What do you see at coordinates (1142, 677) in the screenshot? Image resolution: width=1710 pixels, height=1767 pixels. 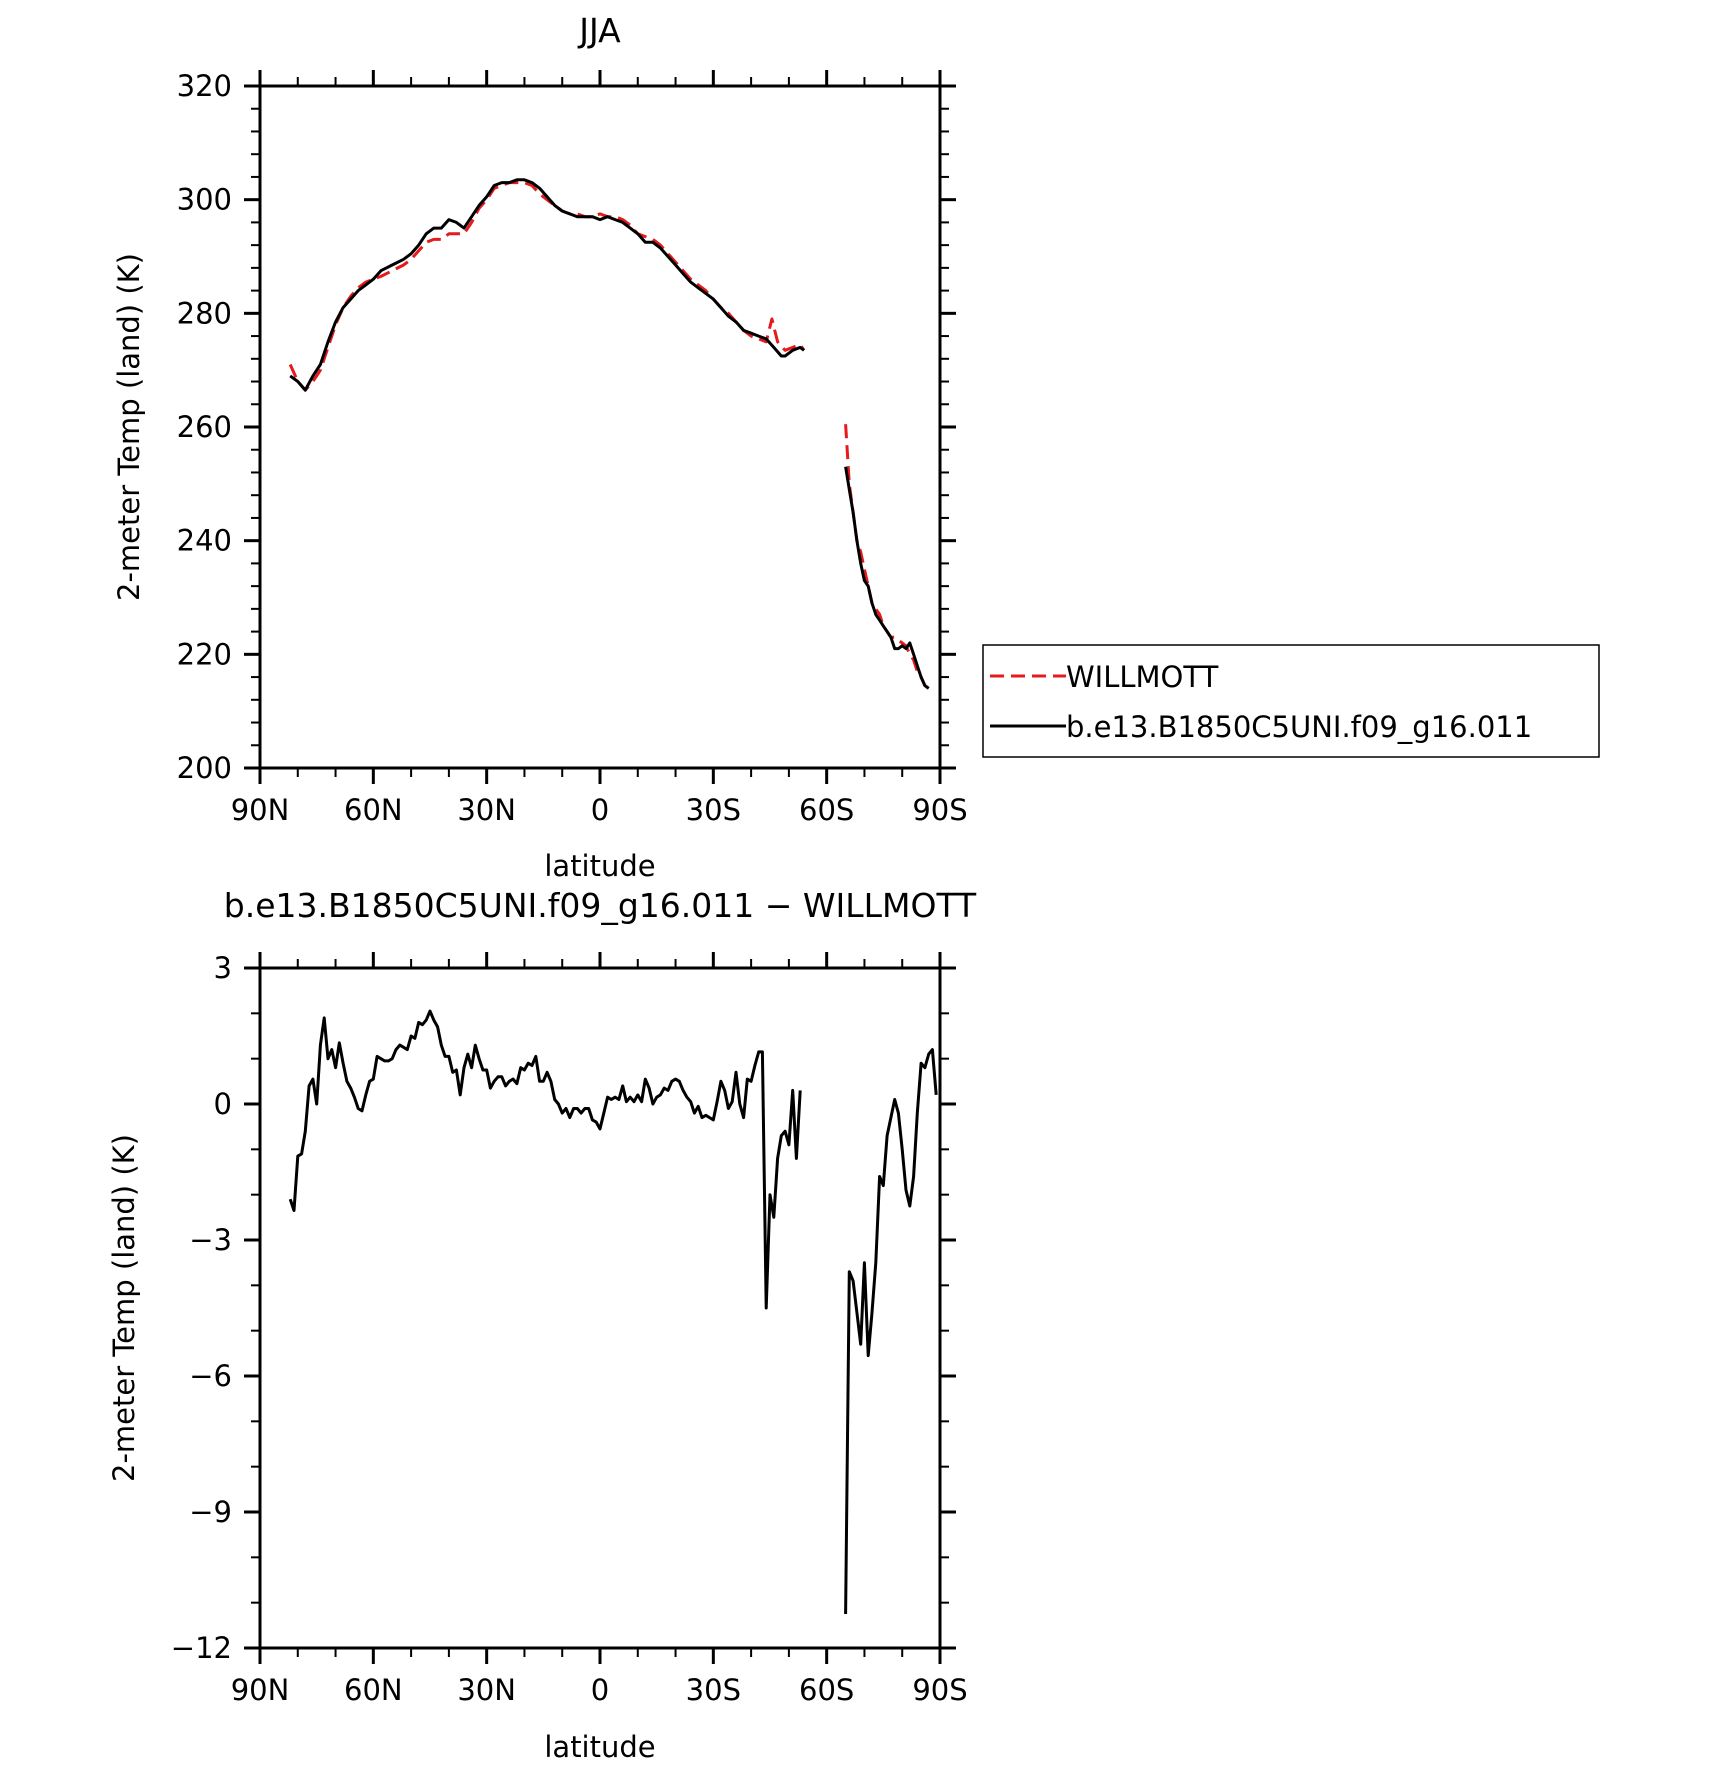 I see `legend-label-willmott: WILLMOTT` at bounding box center [1142, 677].